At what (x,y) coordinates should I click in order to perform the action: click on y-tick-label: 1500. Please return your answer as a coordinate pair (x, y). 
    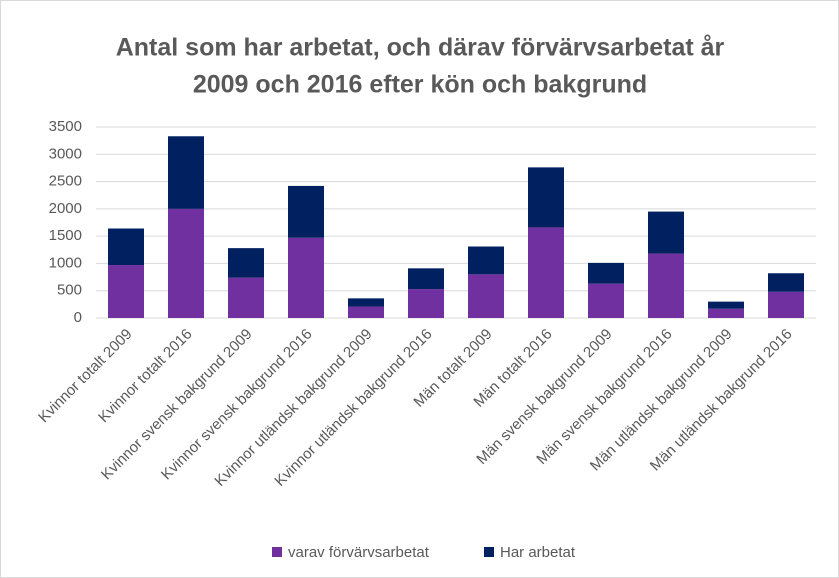
    Looking at the image, I should click on (65, 235).